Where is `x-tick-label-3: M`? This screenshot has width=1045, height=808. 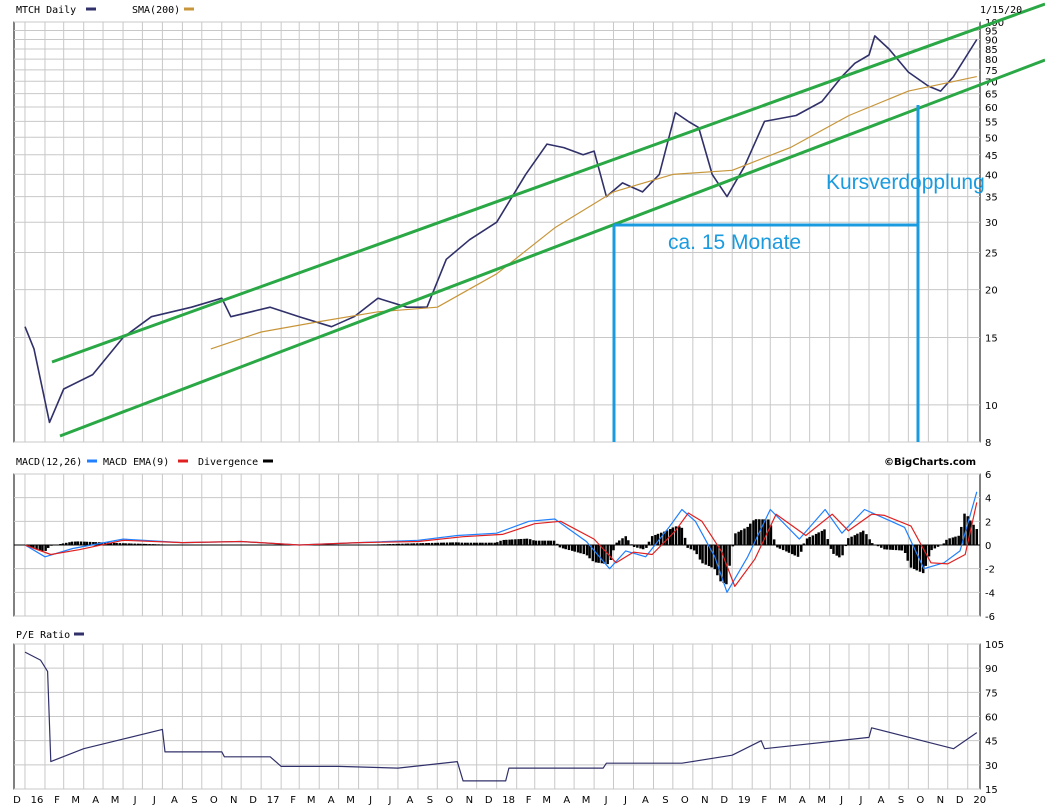 x-tick-label-3: M is located at coordinates (75, 800).